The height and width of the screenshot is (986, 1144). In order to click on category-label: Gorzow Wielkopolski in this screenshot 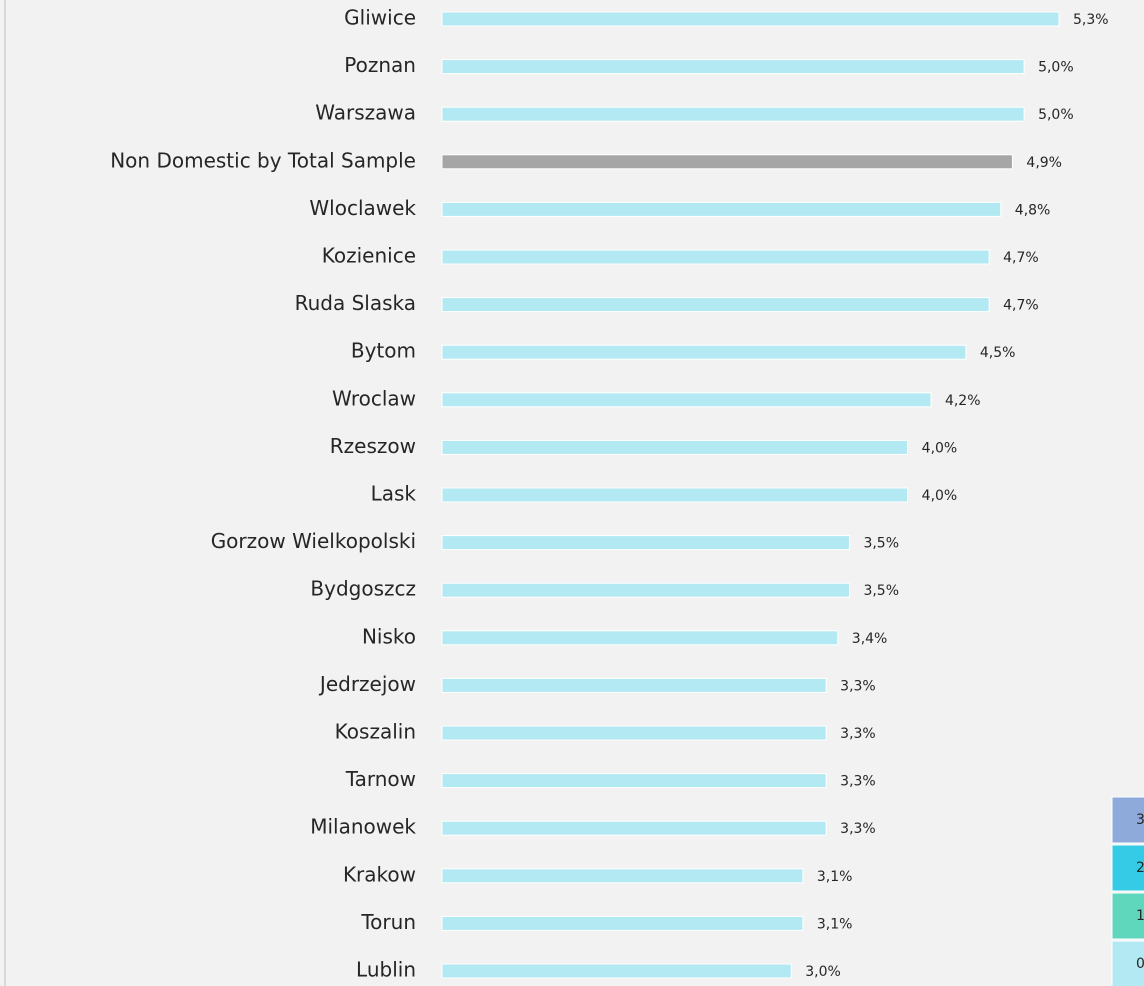, I will do `click(313, 541)`.